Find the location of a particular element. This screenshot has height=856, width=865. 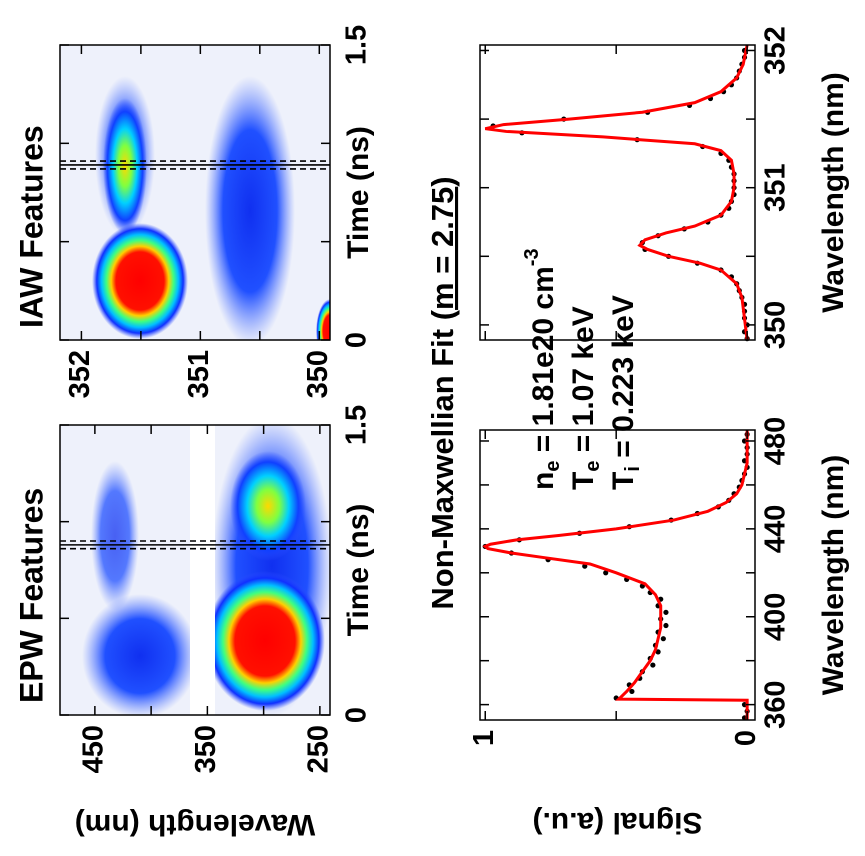

annotation-part: = 1.07 keV is located at coordinates (583, 383).